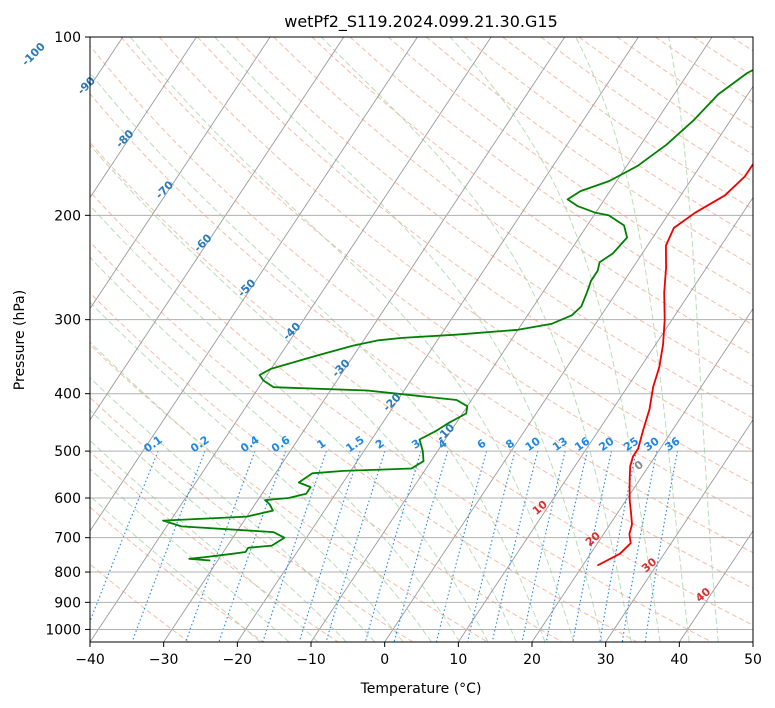  I want to click on x-tick-label: 20, so click(532, 660).